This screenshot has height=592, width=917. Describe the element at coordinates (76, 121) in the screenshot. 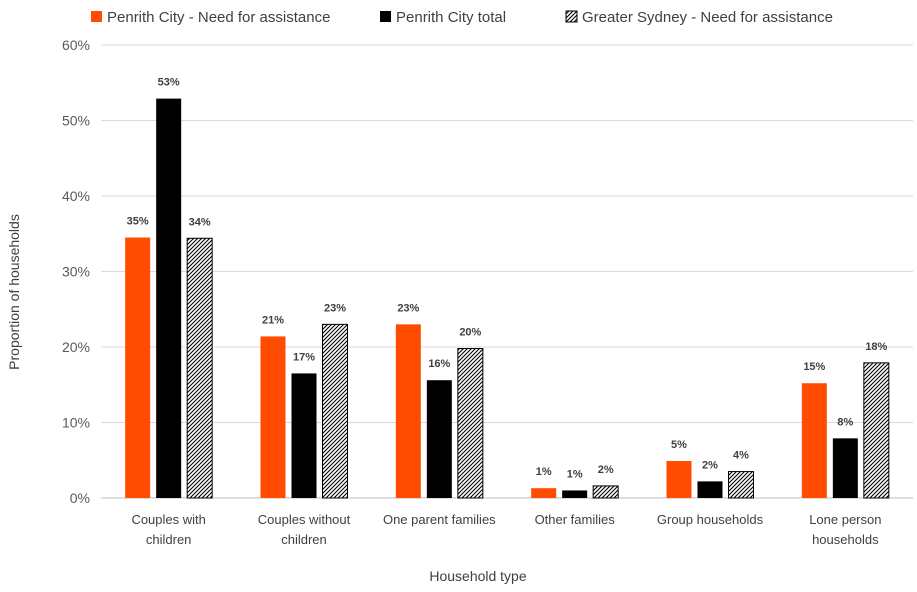

I see `y-tick-label: 50%` at that location.